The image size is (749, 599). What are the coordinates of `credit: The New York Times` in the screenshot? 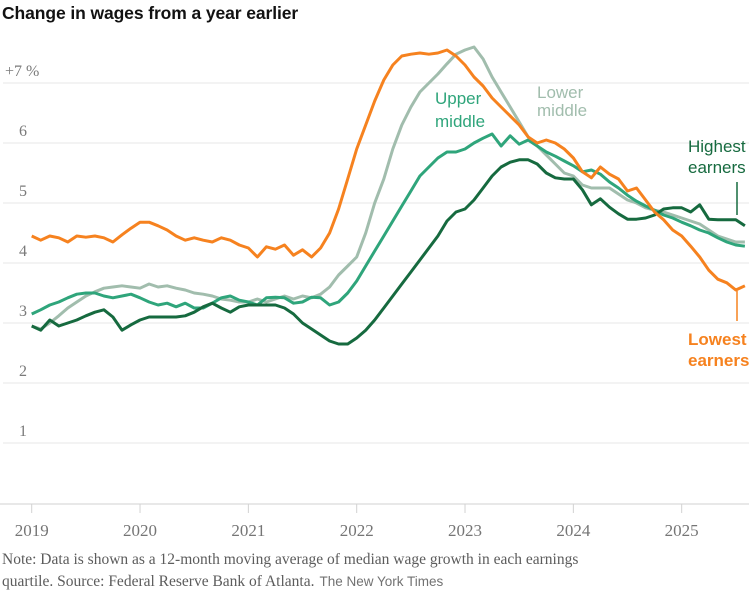 It's located at (381, 581).